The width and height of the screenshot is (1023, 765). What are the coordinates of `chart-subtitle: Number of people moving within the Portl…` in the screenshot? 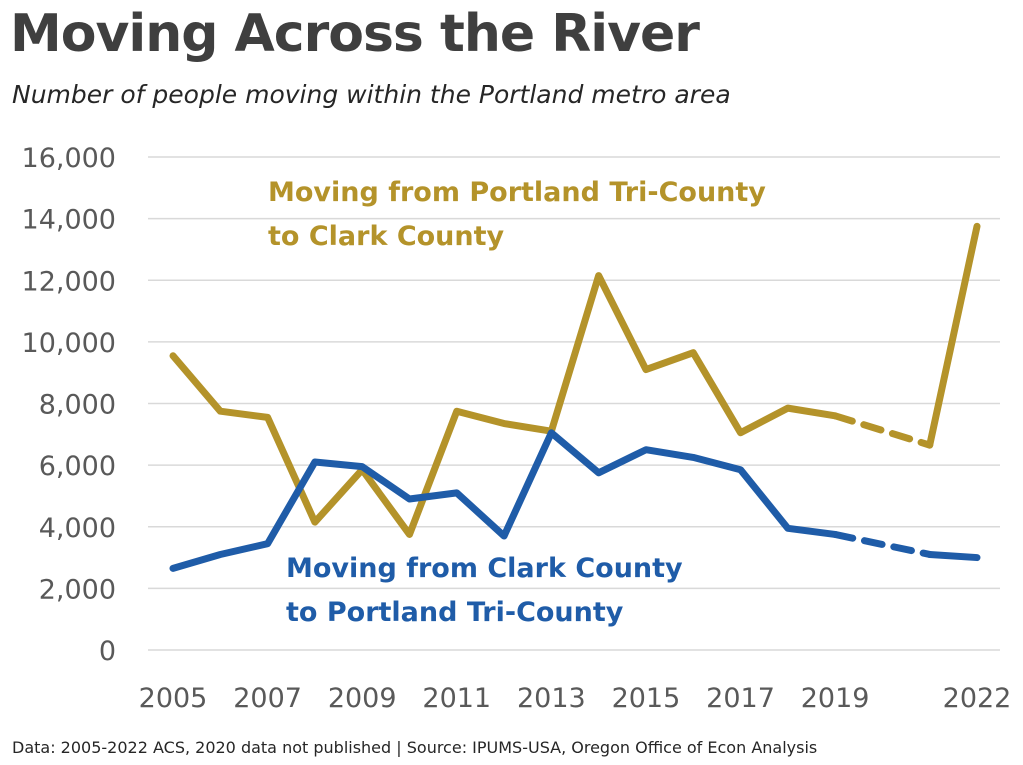 It's located at (371, 94).